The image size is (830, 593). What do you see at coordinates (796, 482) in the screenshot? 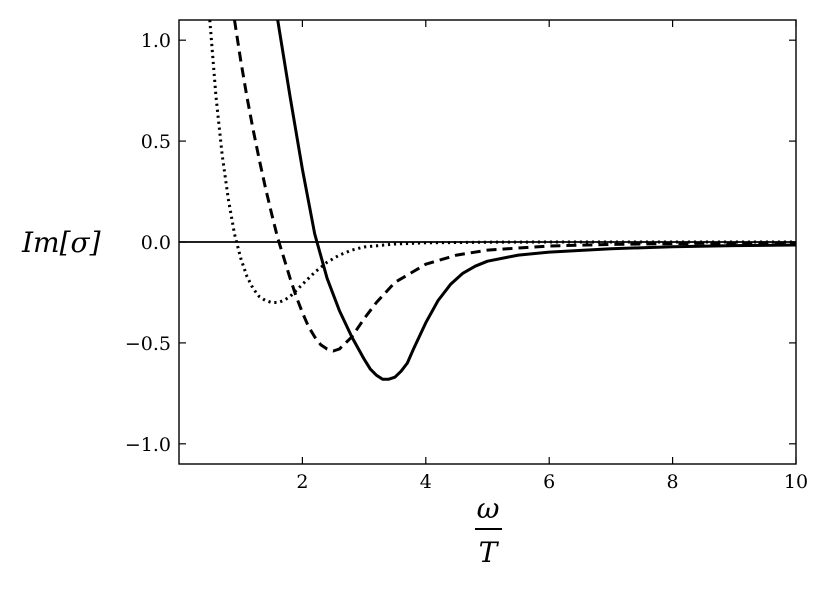
I see `x-tick-label: 10` at bounding box center [796, 482].